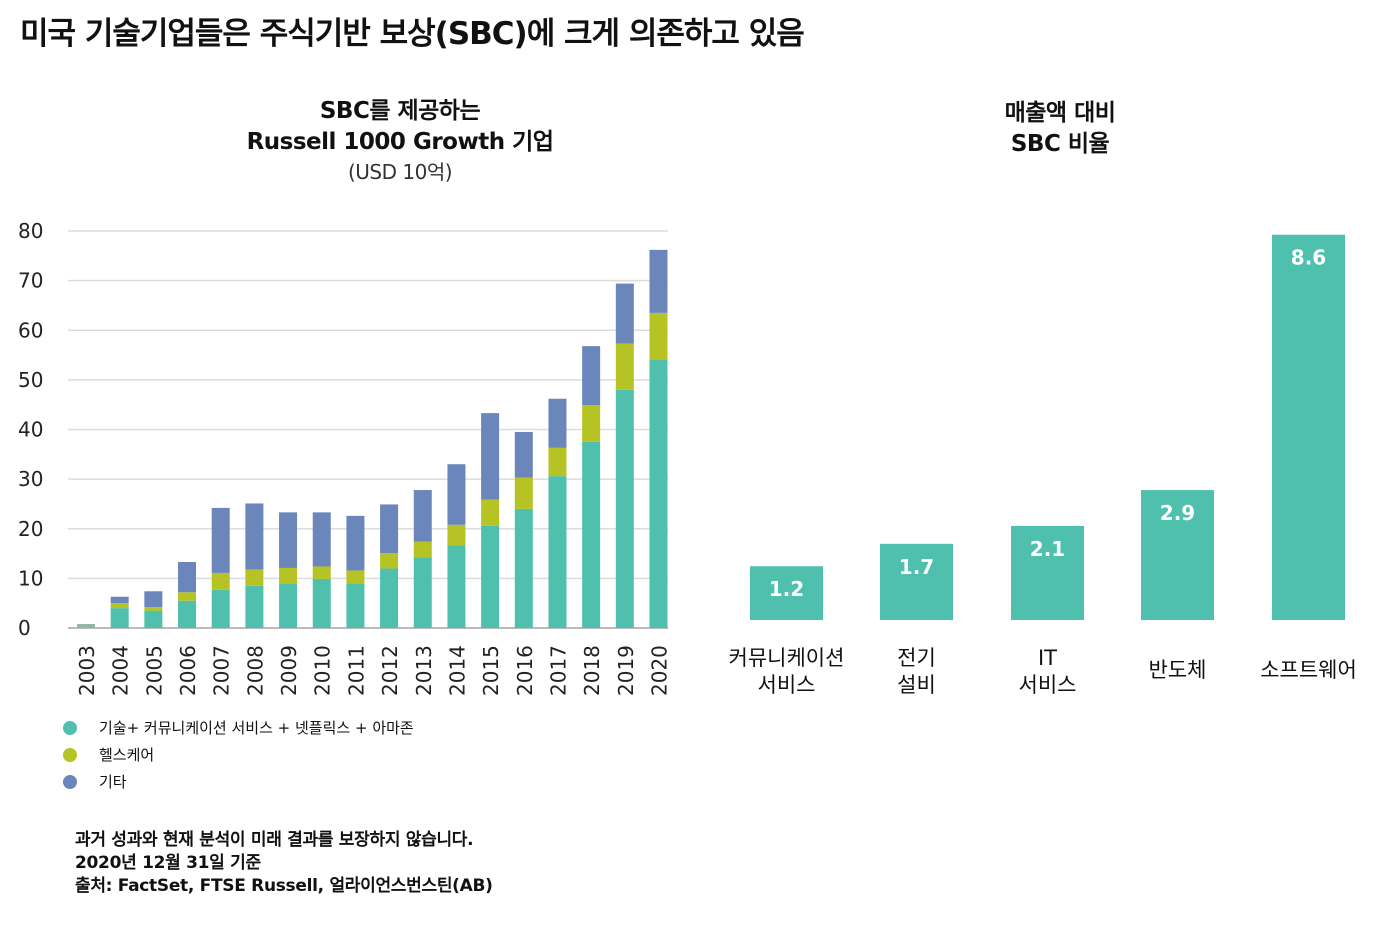 Image resolution: width=1384 pixels, height=929 pixels. Describe the element at coordinates (786, 658) in the screenshot. I see `x-category-label-line: 커뮤니케이션` at that location.